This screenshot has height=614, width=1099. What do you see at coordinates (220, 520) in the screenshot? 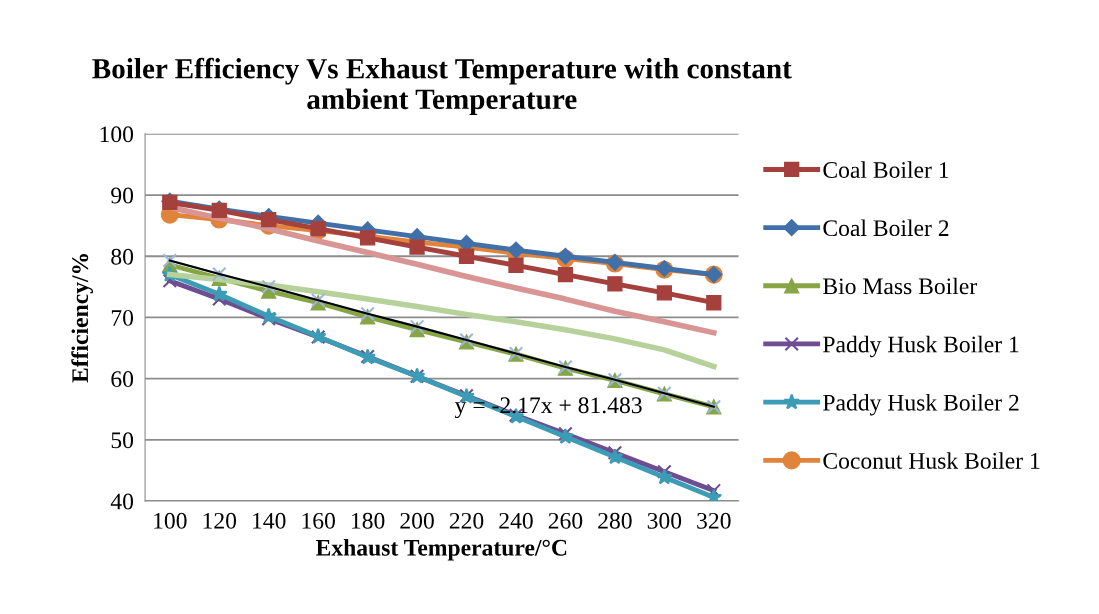
I see `x-tick-label: 120` at bounding box center [220, 520].